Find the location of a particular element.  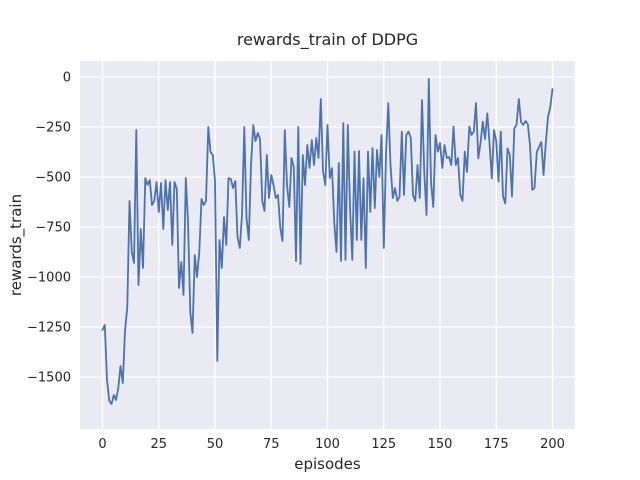

x-tick-label: 50 is located at coordinates (215, 444).